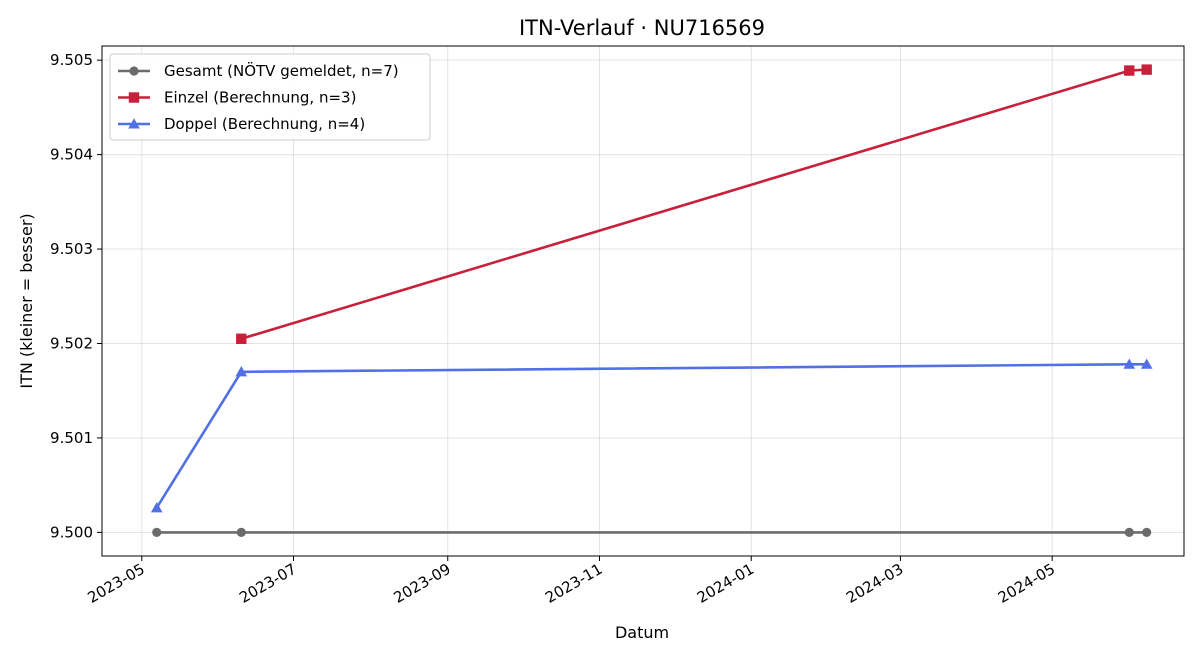 Image resolution: width=1200 pixels, height=660 pixels. What do you see at coordinates (642, 632) in the screenshot?
I see `x-axis-label: Datum` at bounding box center [642, 632].